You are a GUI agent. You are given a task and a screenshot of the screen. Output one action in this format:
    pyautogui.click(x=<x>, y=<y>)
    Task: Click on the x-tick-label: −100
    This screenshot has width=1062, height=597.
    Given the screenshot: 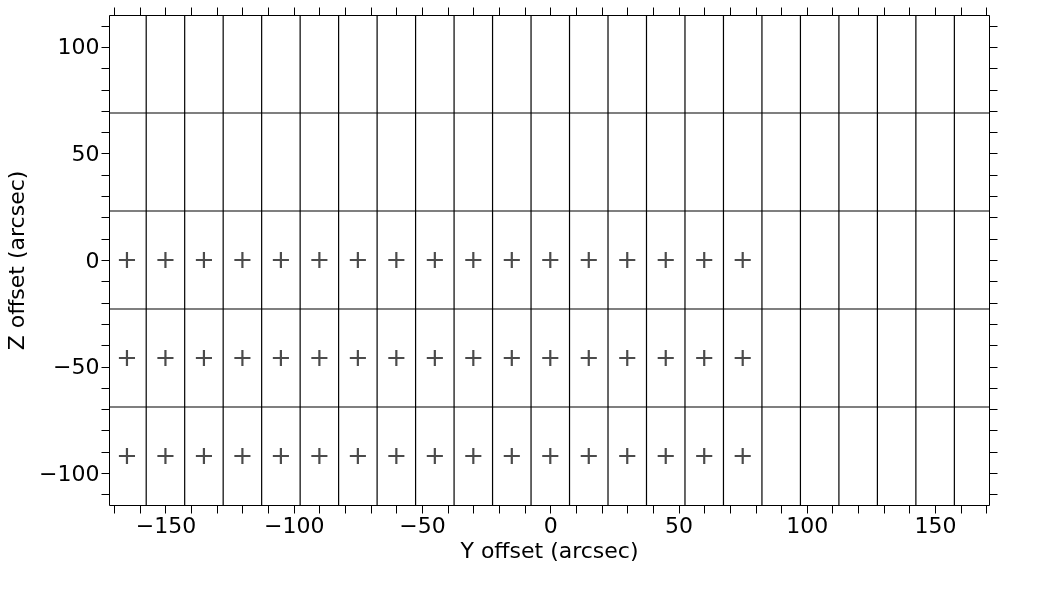 What is the action you would take?
    pyautogui.click(x=294, y=525)
    